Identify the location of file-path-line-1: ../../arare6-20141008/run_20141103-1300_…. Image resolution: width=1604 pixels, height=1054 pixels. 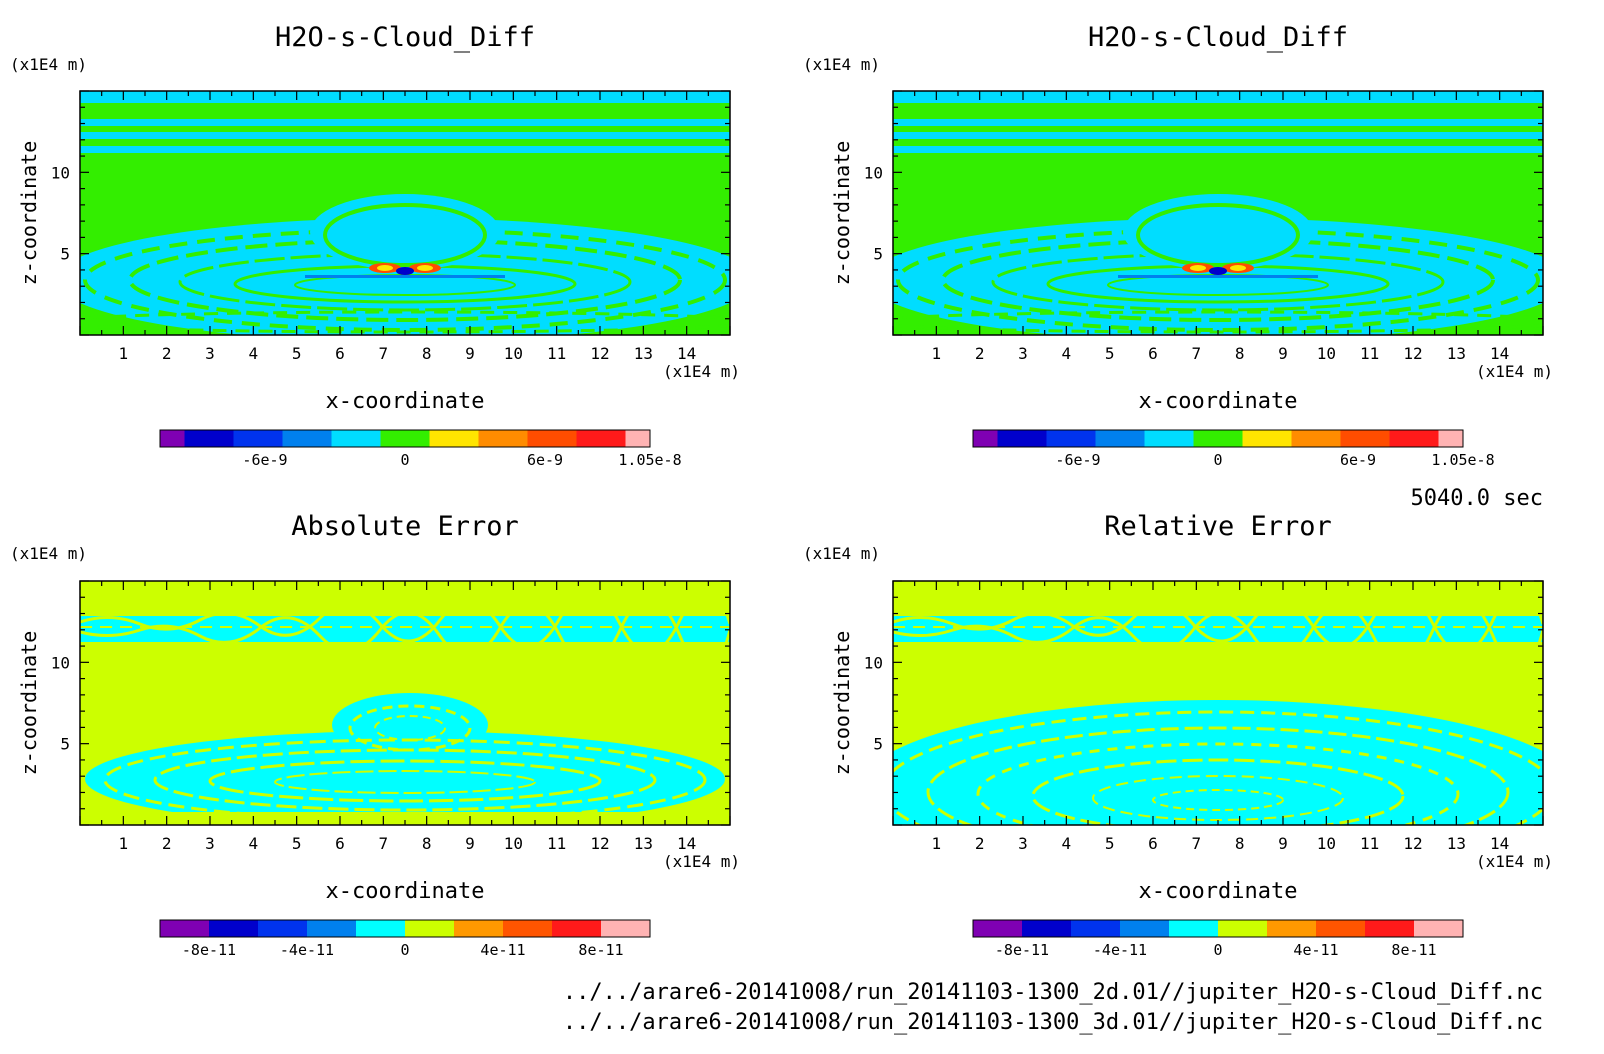
(1053, 992).